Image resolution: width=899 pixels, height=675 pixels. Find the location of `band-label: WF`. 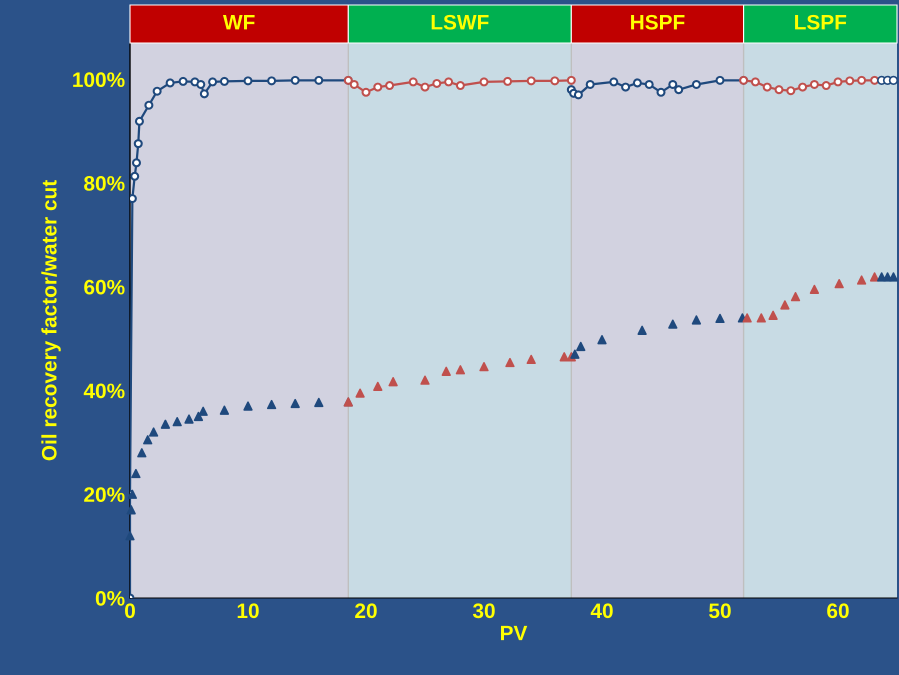

band-label: WF is located at coordinates (238, 22).